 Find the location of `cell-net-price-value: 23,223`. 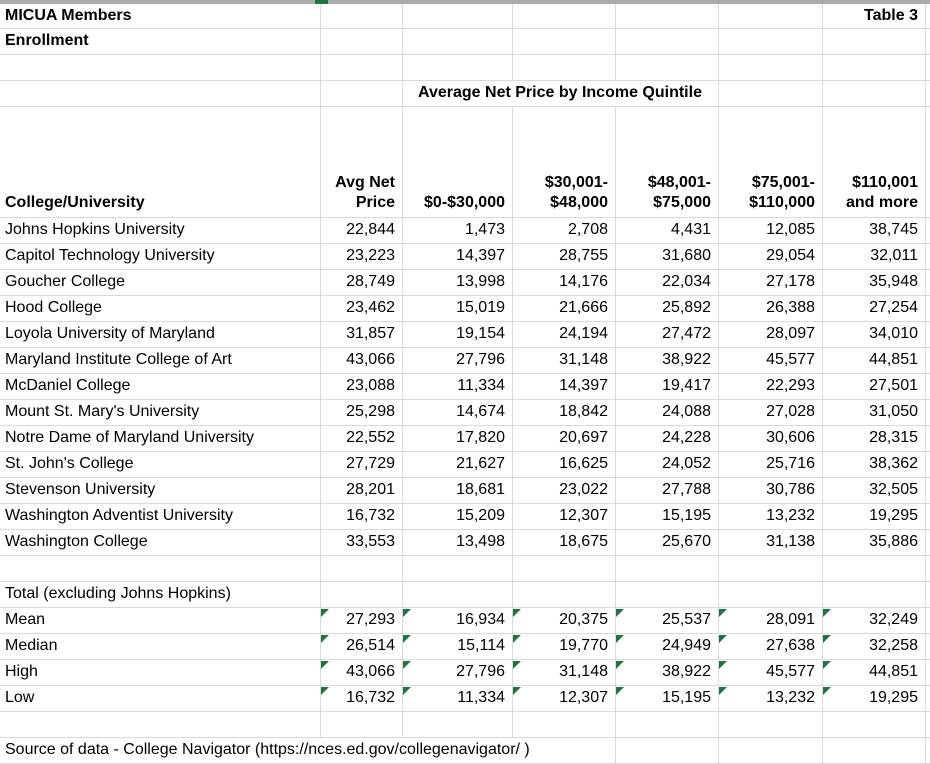

cell-net-price-value: 23,223 is located at coordinates (370, 255).